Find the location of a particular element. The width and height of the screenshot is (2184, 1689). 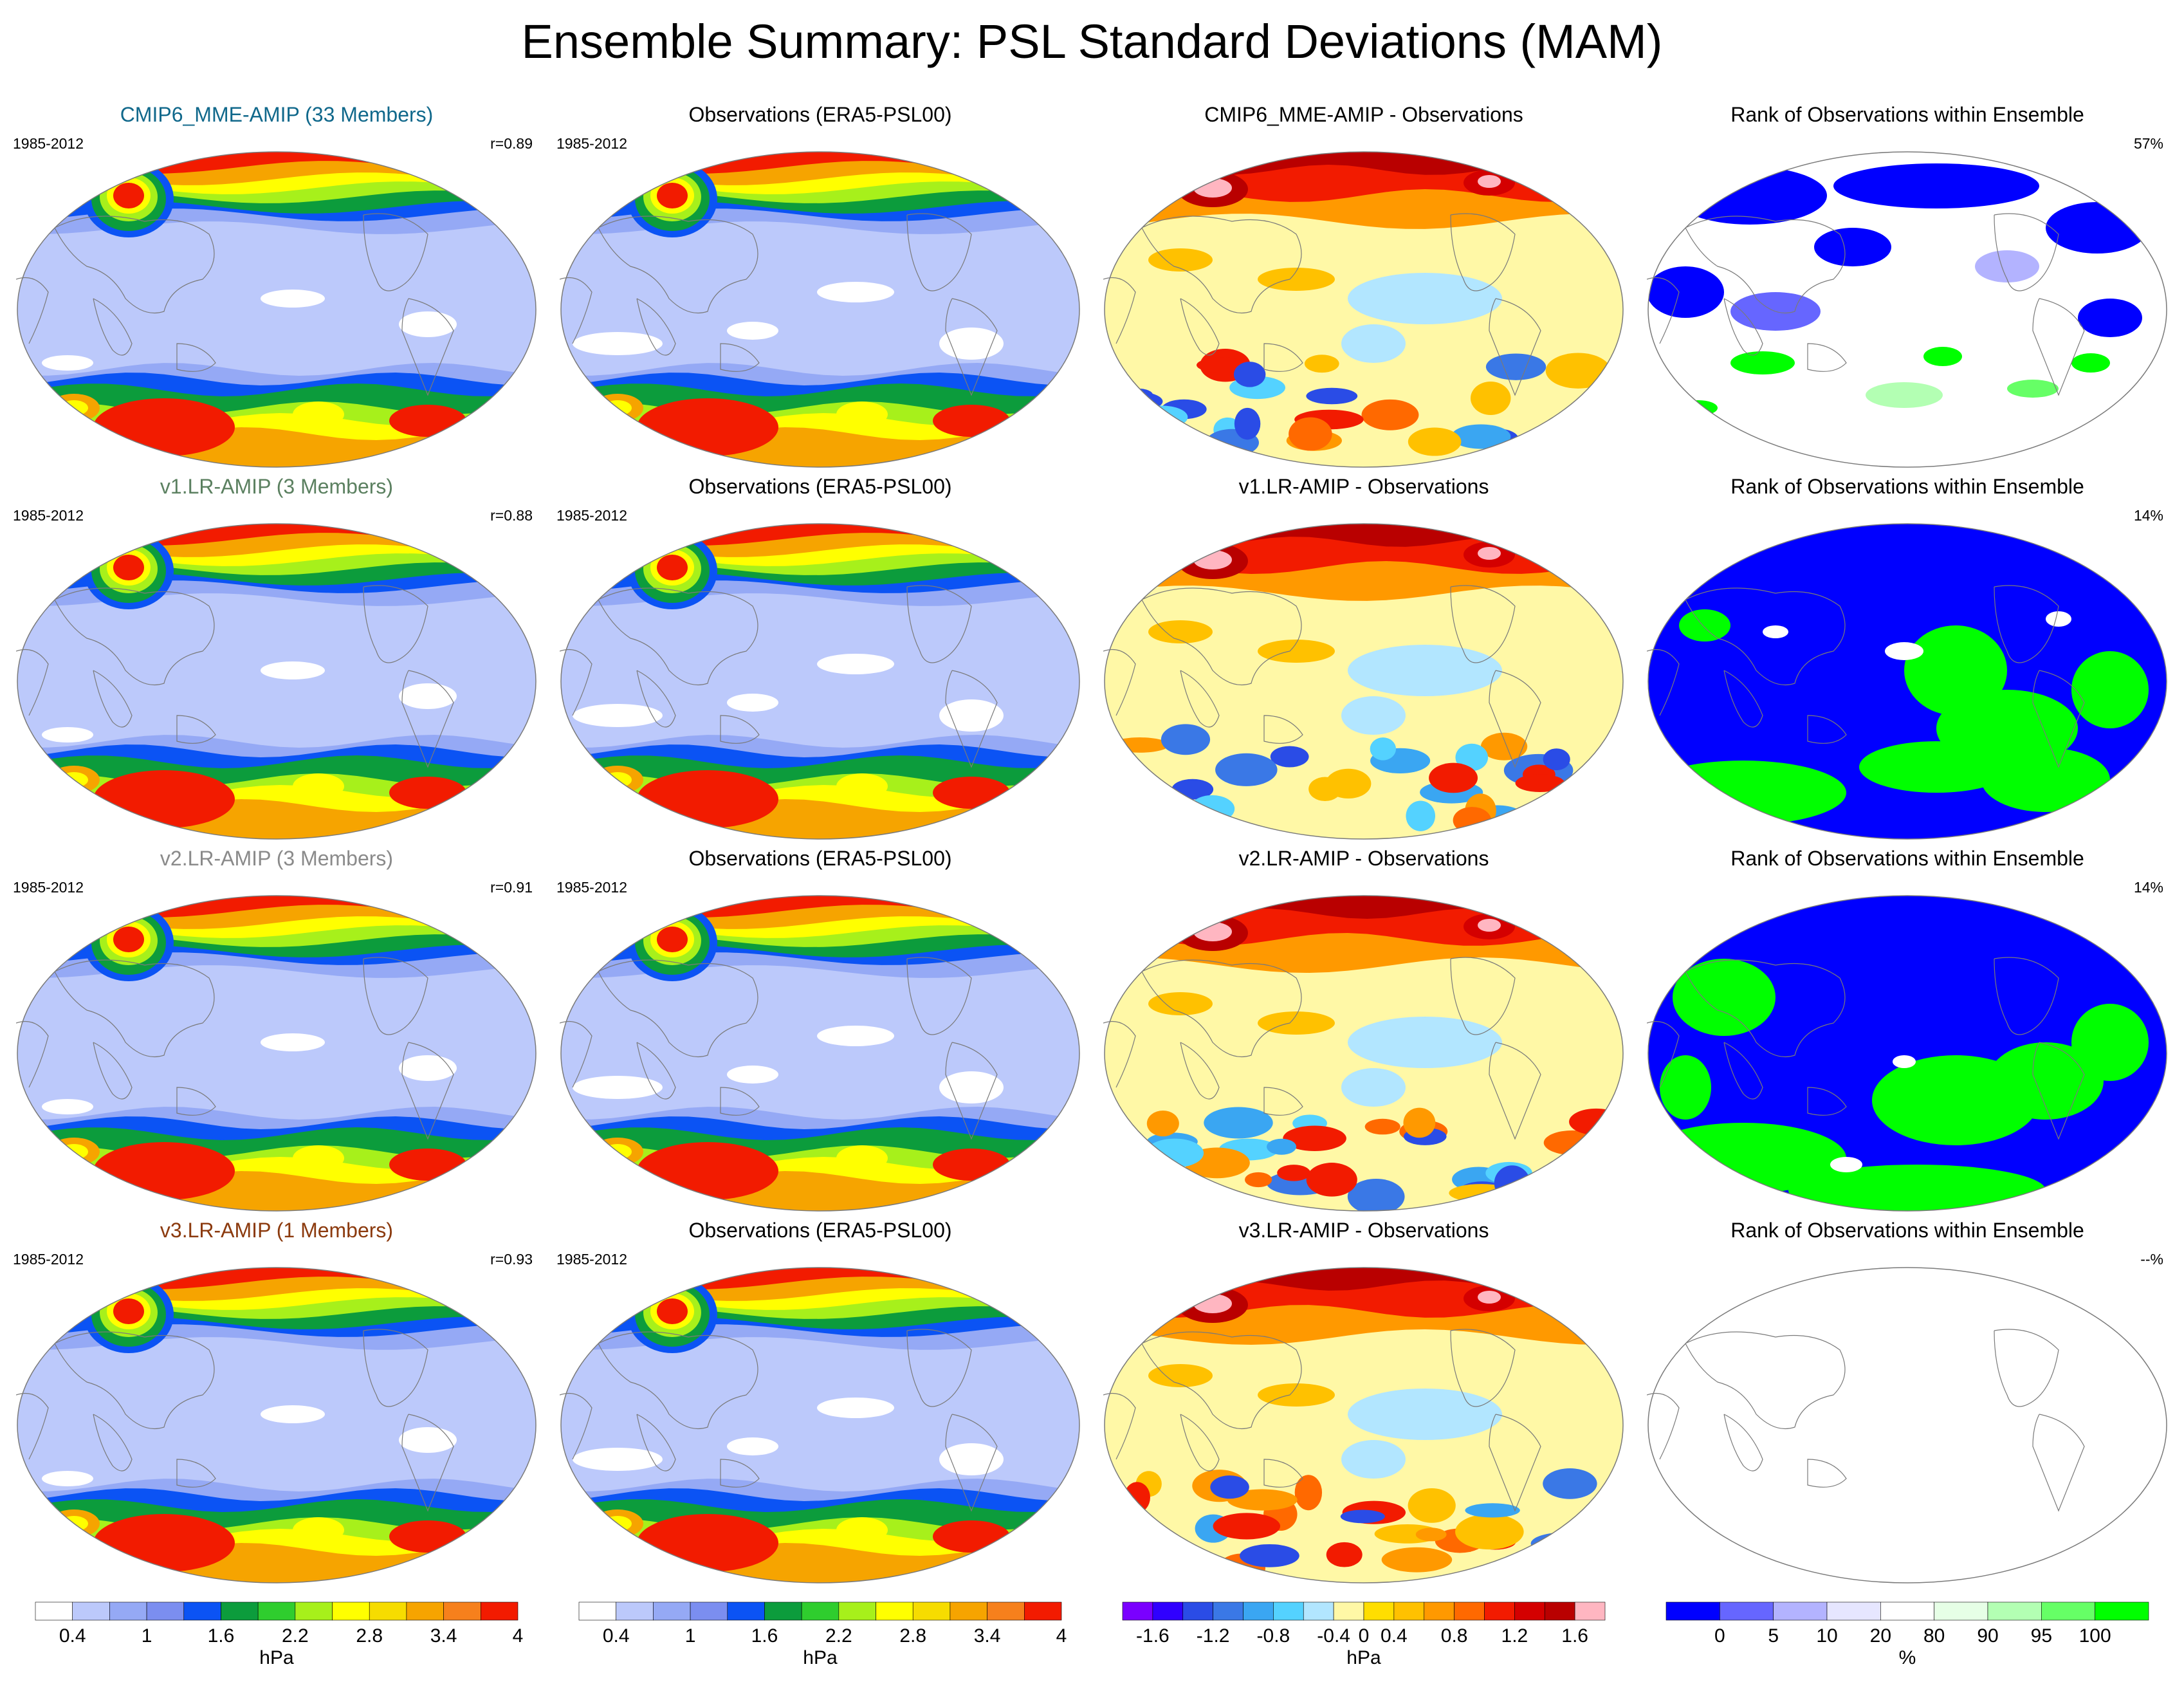

colorbar-sd-model: 0.4 1 1.6 2.2 2.8 3.4 4 hPa is located at coordinates (279, 1640).